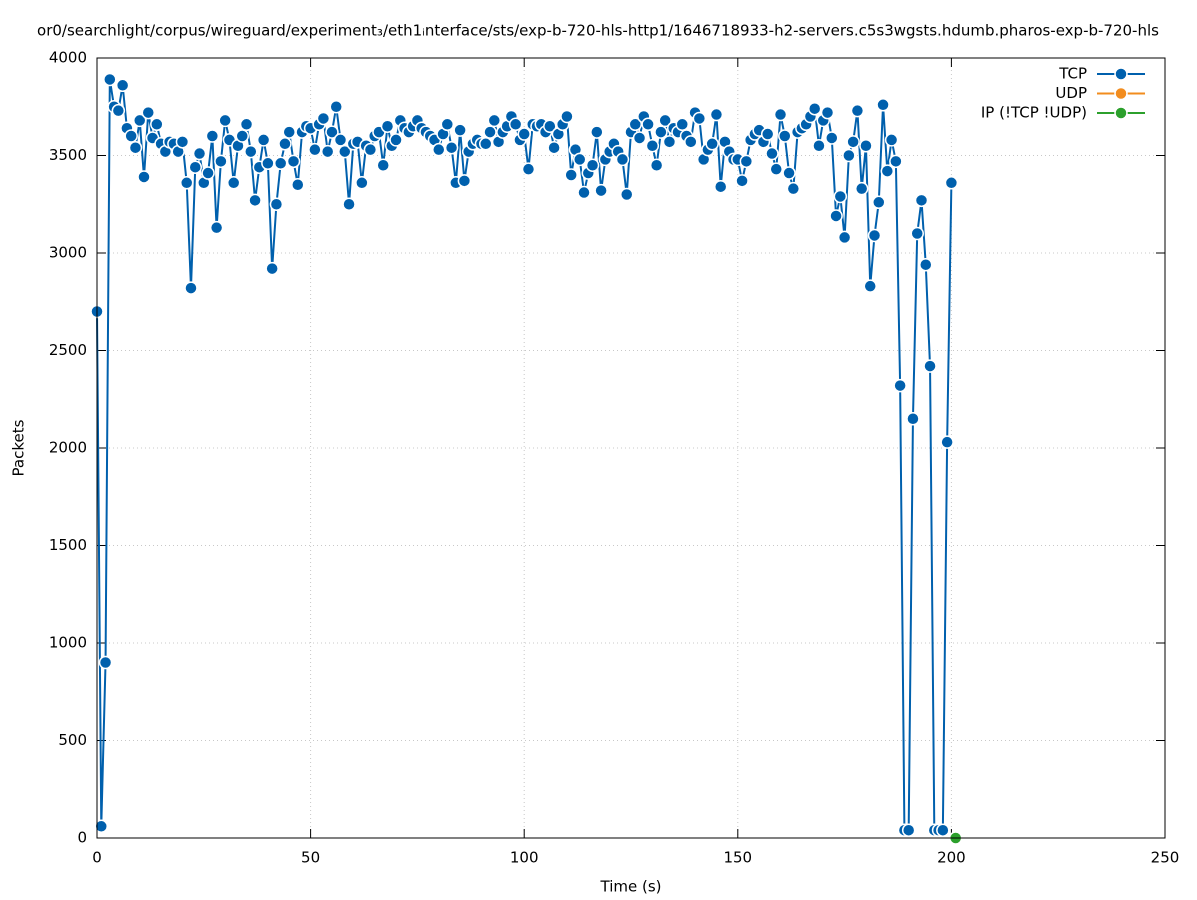 This screenshot has width=1197, height=900. I want to click on y-tick-label: 3000, so click(68, 253).